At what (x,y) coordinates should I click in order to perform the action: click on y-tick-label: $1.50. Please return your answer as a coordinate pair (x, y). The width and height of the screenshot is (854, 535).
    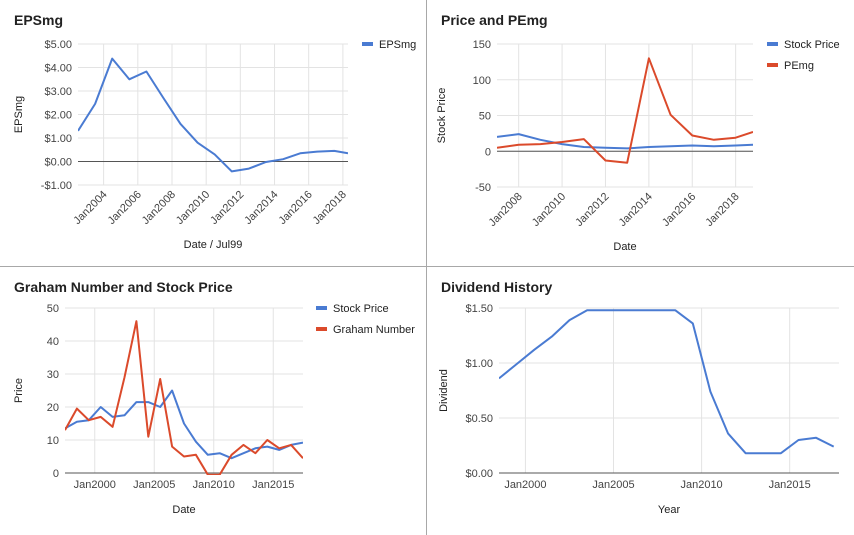
    Looking at the image, I should click on (479, 309).